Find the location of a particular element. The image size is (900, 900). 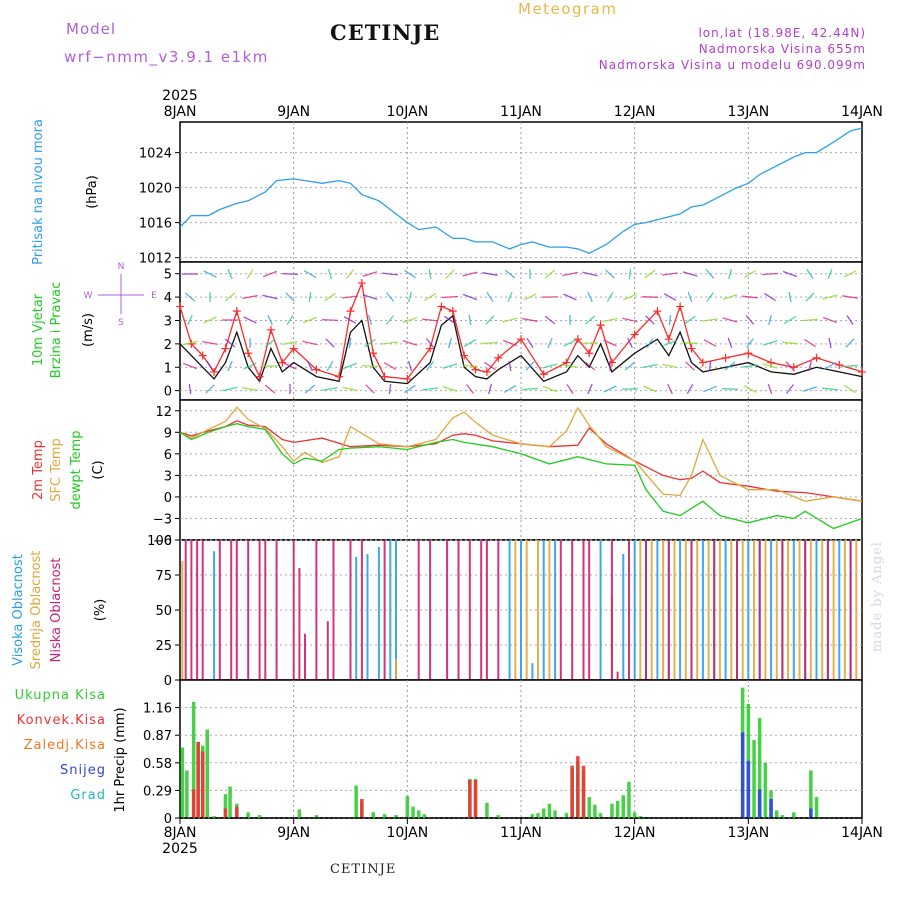

wind-panel: 0 1 2 3 4 5 is located at coordinates (515, 331).